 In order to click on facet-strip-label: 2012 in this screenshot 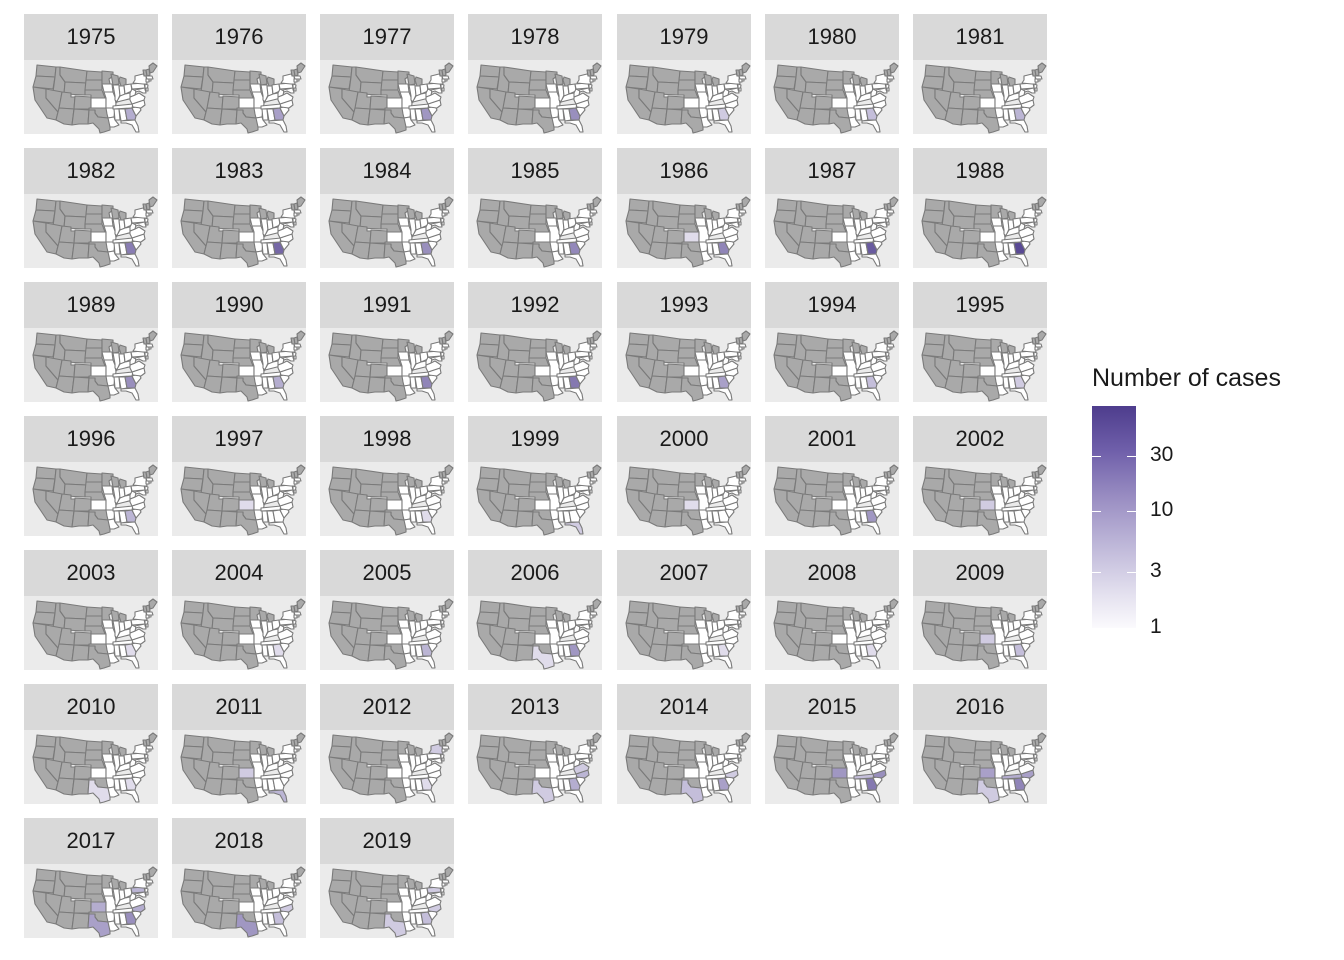, I will do `click(387, 707)`.